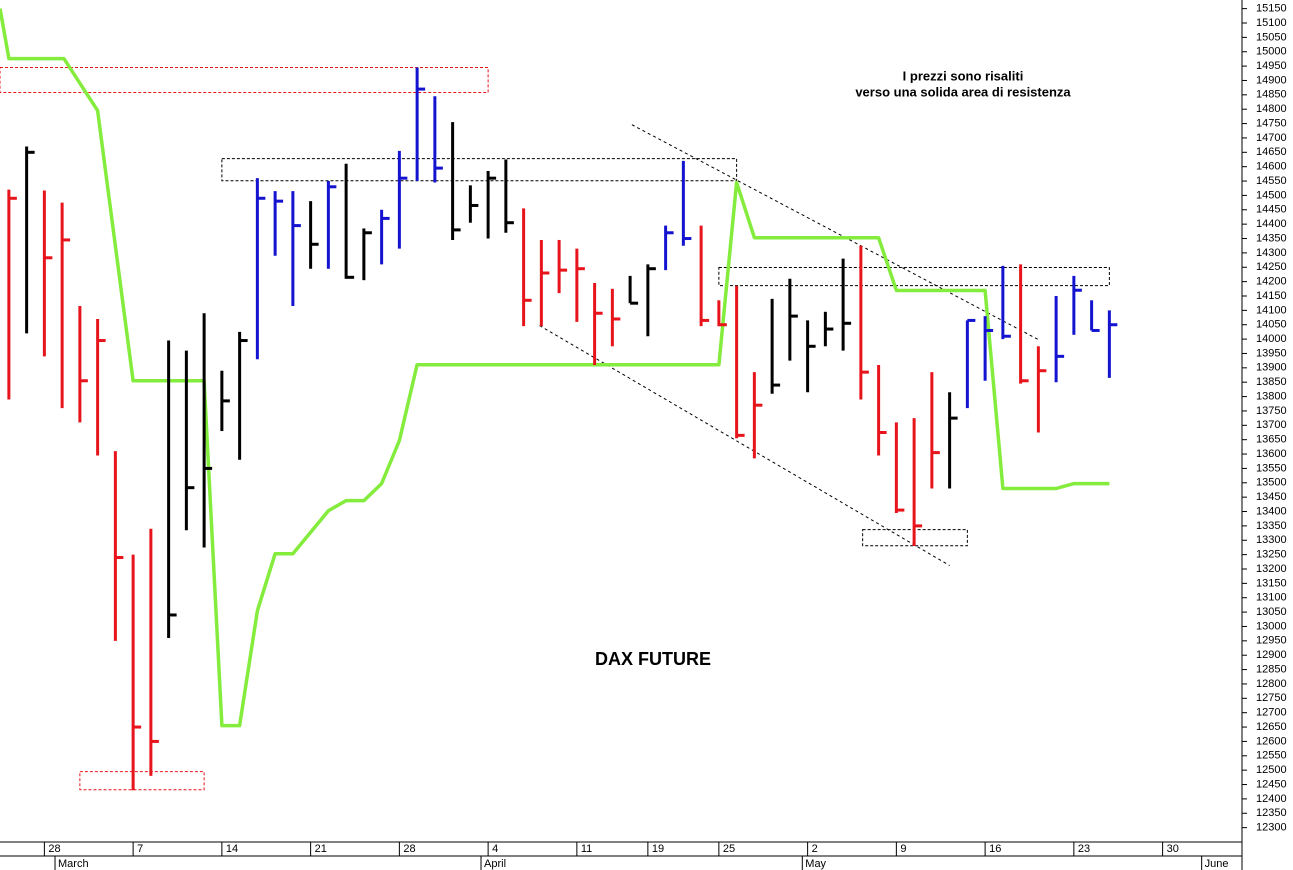  What do you see at coordinates (1271, 511) in the screenshot?
I see `y-tick-label: 13400` at bounding box center [1271, 511].